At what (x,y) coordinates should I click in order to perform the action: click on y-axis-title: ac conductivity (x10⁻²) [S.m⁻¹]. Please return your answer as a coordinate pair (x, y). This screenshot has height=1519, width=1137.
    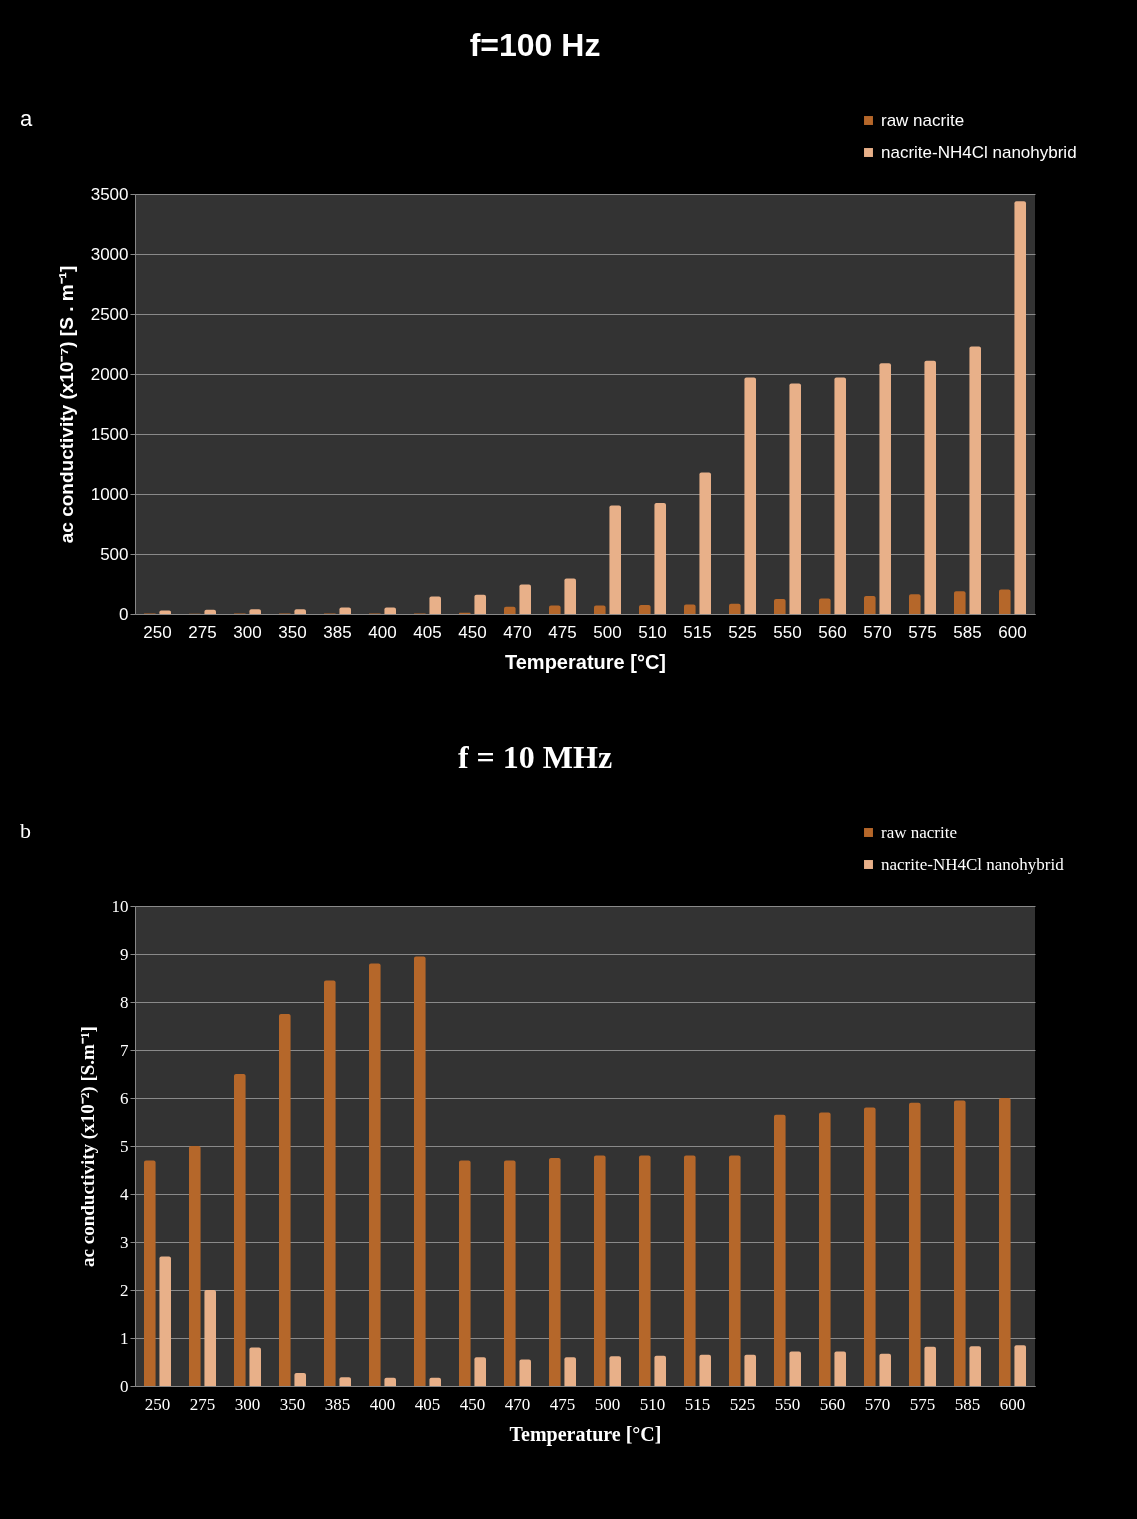
    Looking at the image, I should click on (87, 1146).